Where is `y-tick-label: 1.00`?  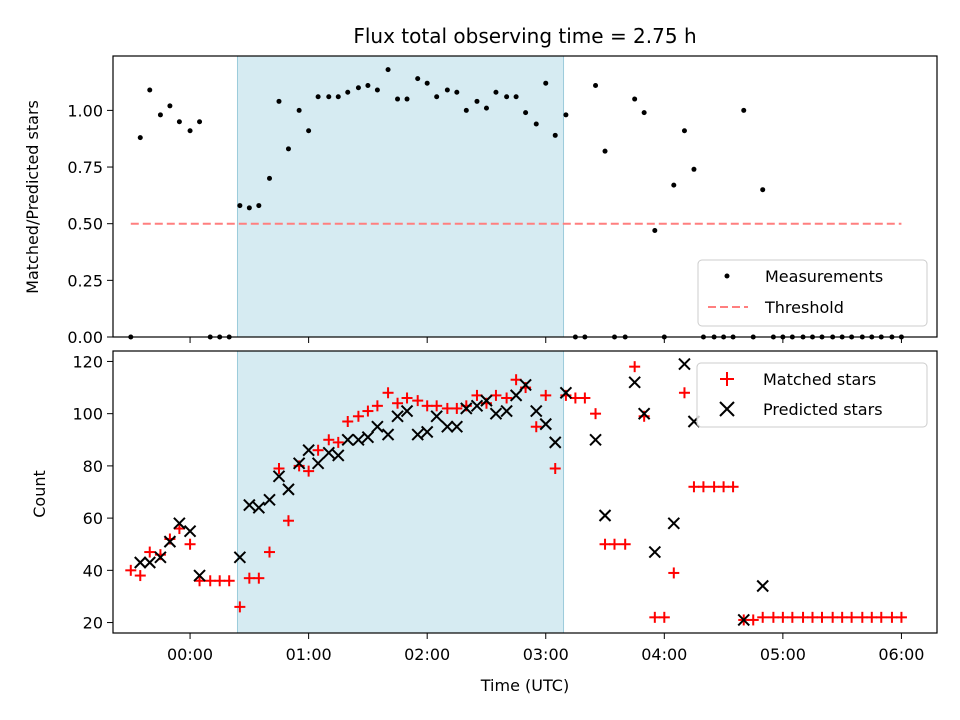 y-tick-label: 1.00 is located at coordinates (85, 110).